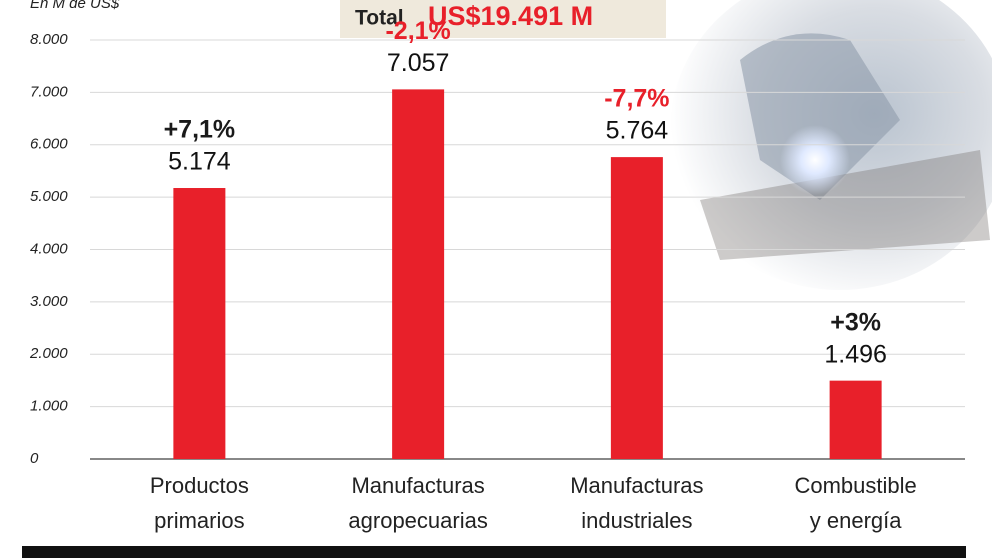  What do you see at coordinates (49, 301) in the screenshot?
I see `y-tick-label: 3.000` at bounding box center [49, 301].